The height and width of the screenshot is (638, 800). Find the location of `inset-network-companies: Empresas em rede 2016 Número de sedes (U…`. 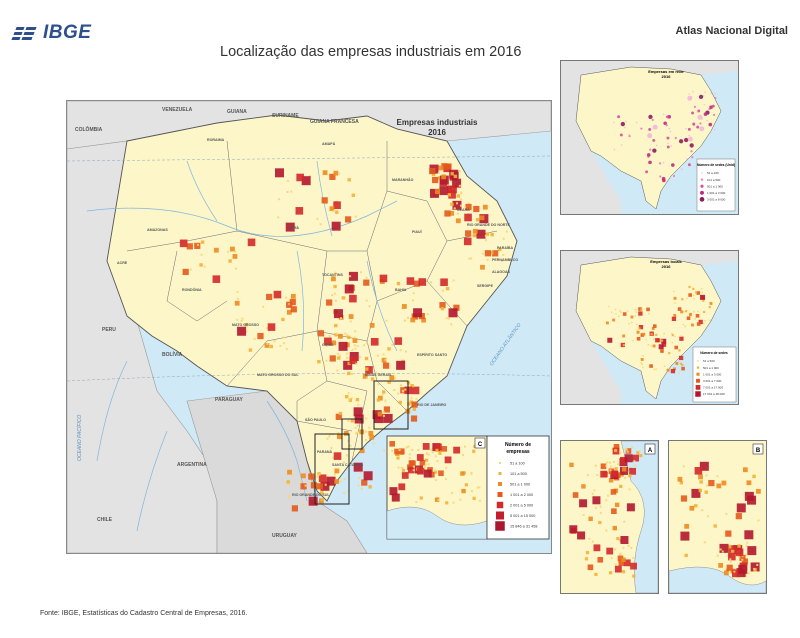

inset-network-companies: Empresas em rede 2016 Número de sedes (U… is located at coordinates (649, 137).